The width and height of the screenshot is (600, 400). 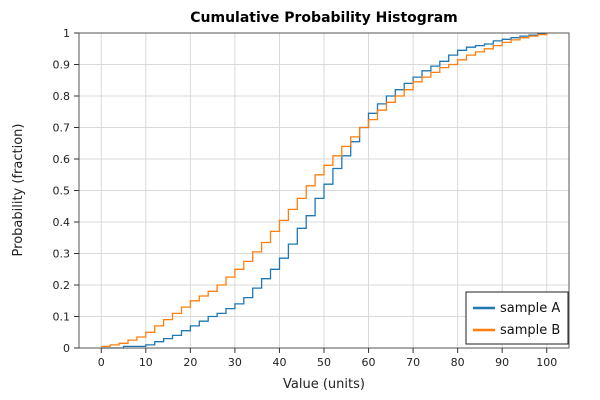 I want to click on legend-label-sample-a: sample A, so click(x=530, y=308).